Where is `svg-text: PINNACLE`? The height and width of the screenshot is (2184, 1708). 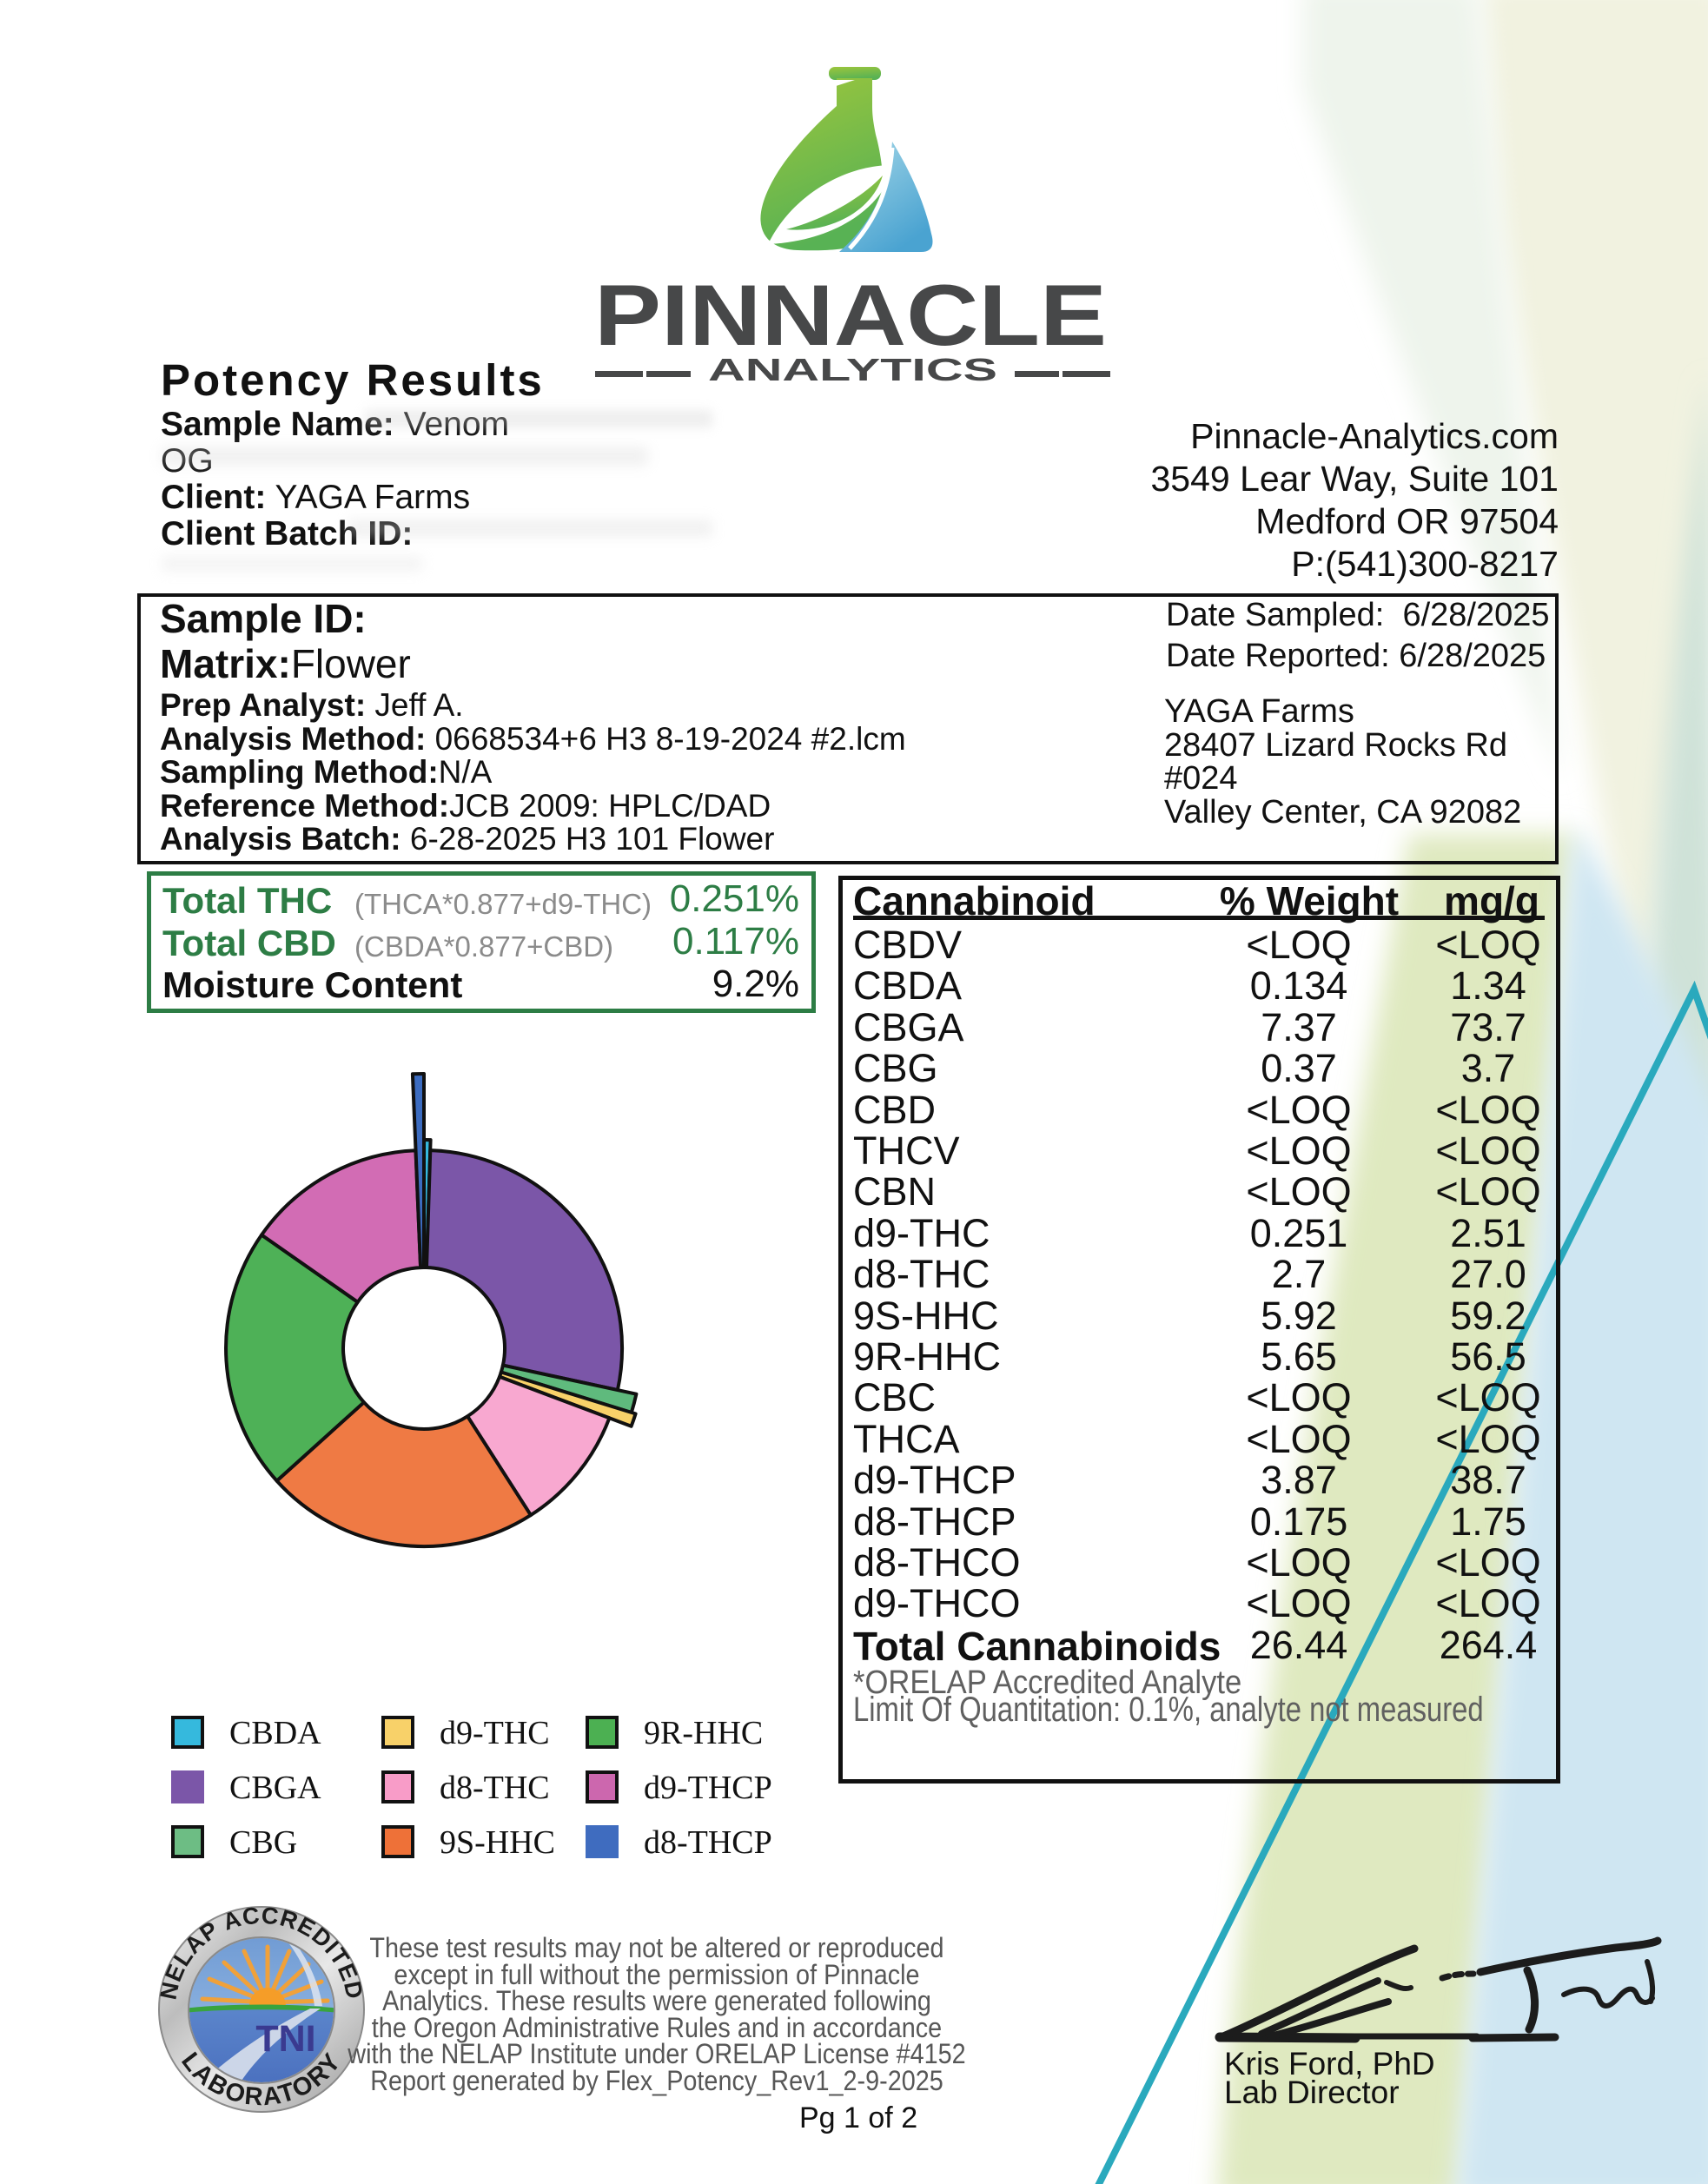
svg-text: PINNACLE is located at coordinates (850, 315).